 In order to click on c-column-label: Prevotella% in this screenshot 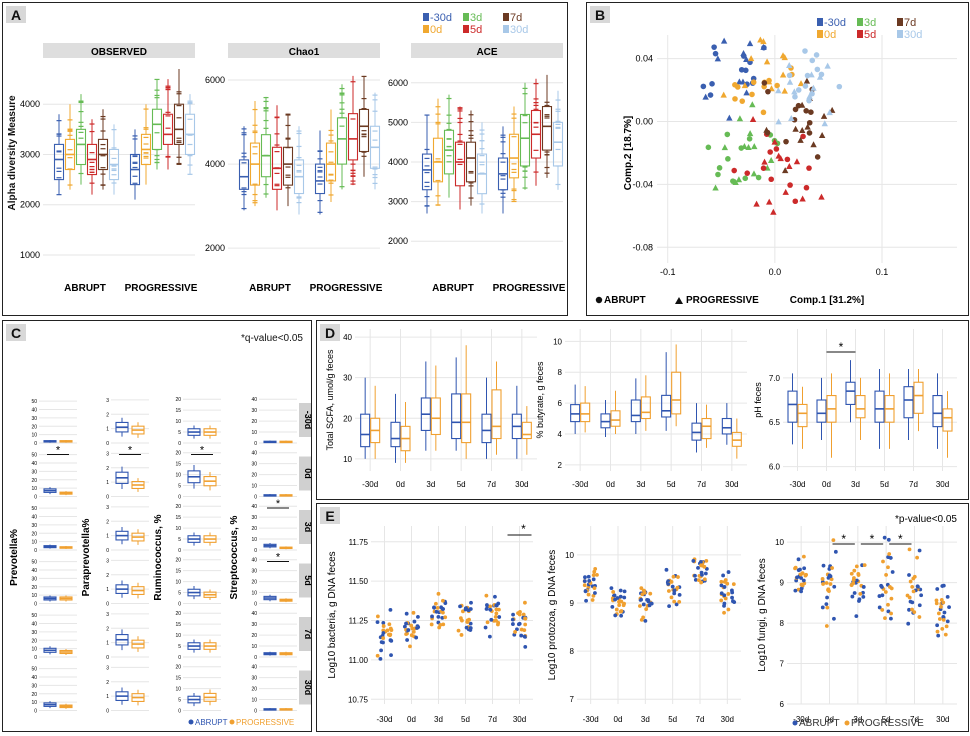, I will do `click(14, 557)`.